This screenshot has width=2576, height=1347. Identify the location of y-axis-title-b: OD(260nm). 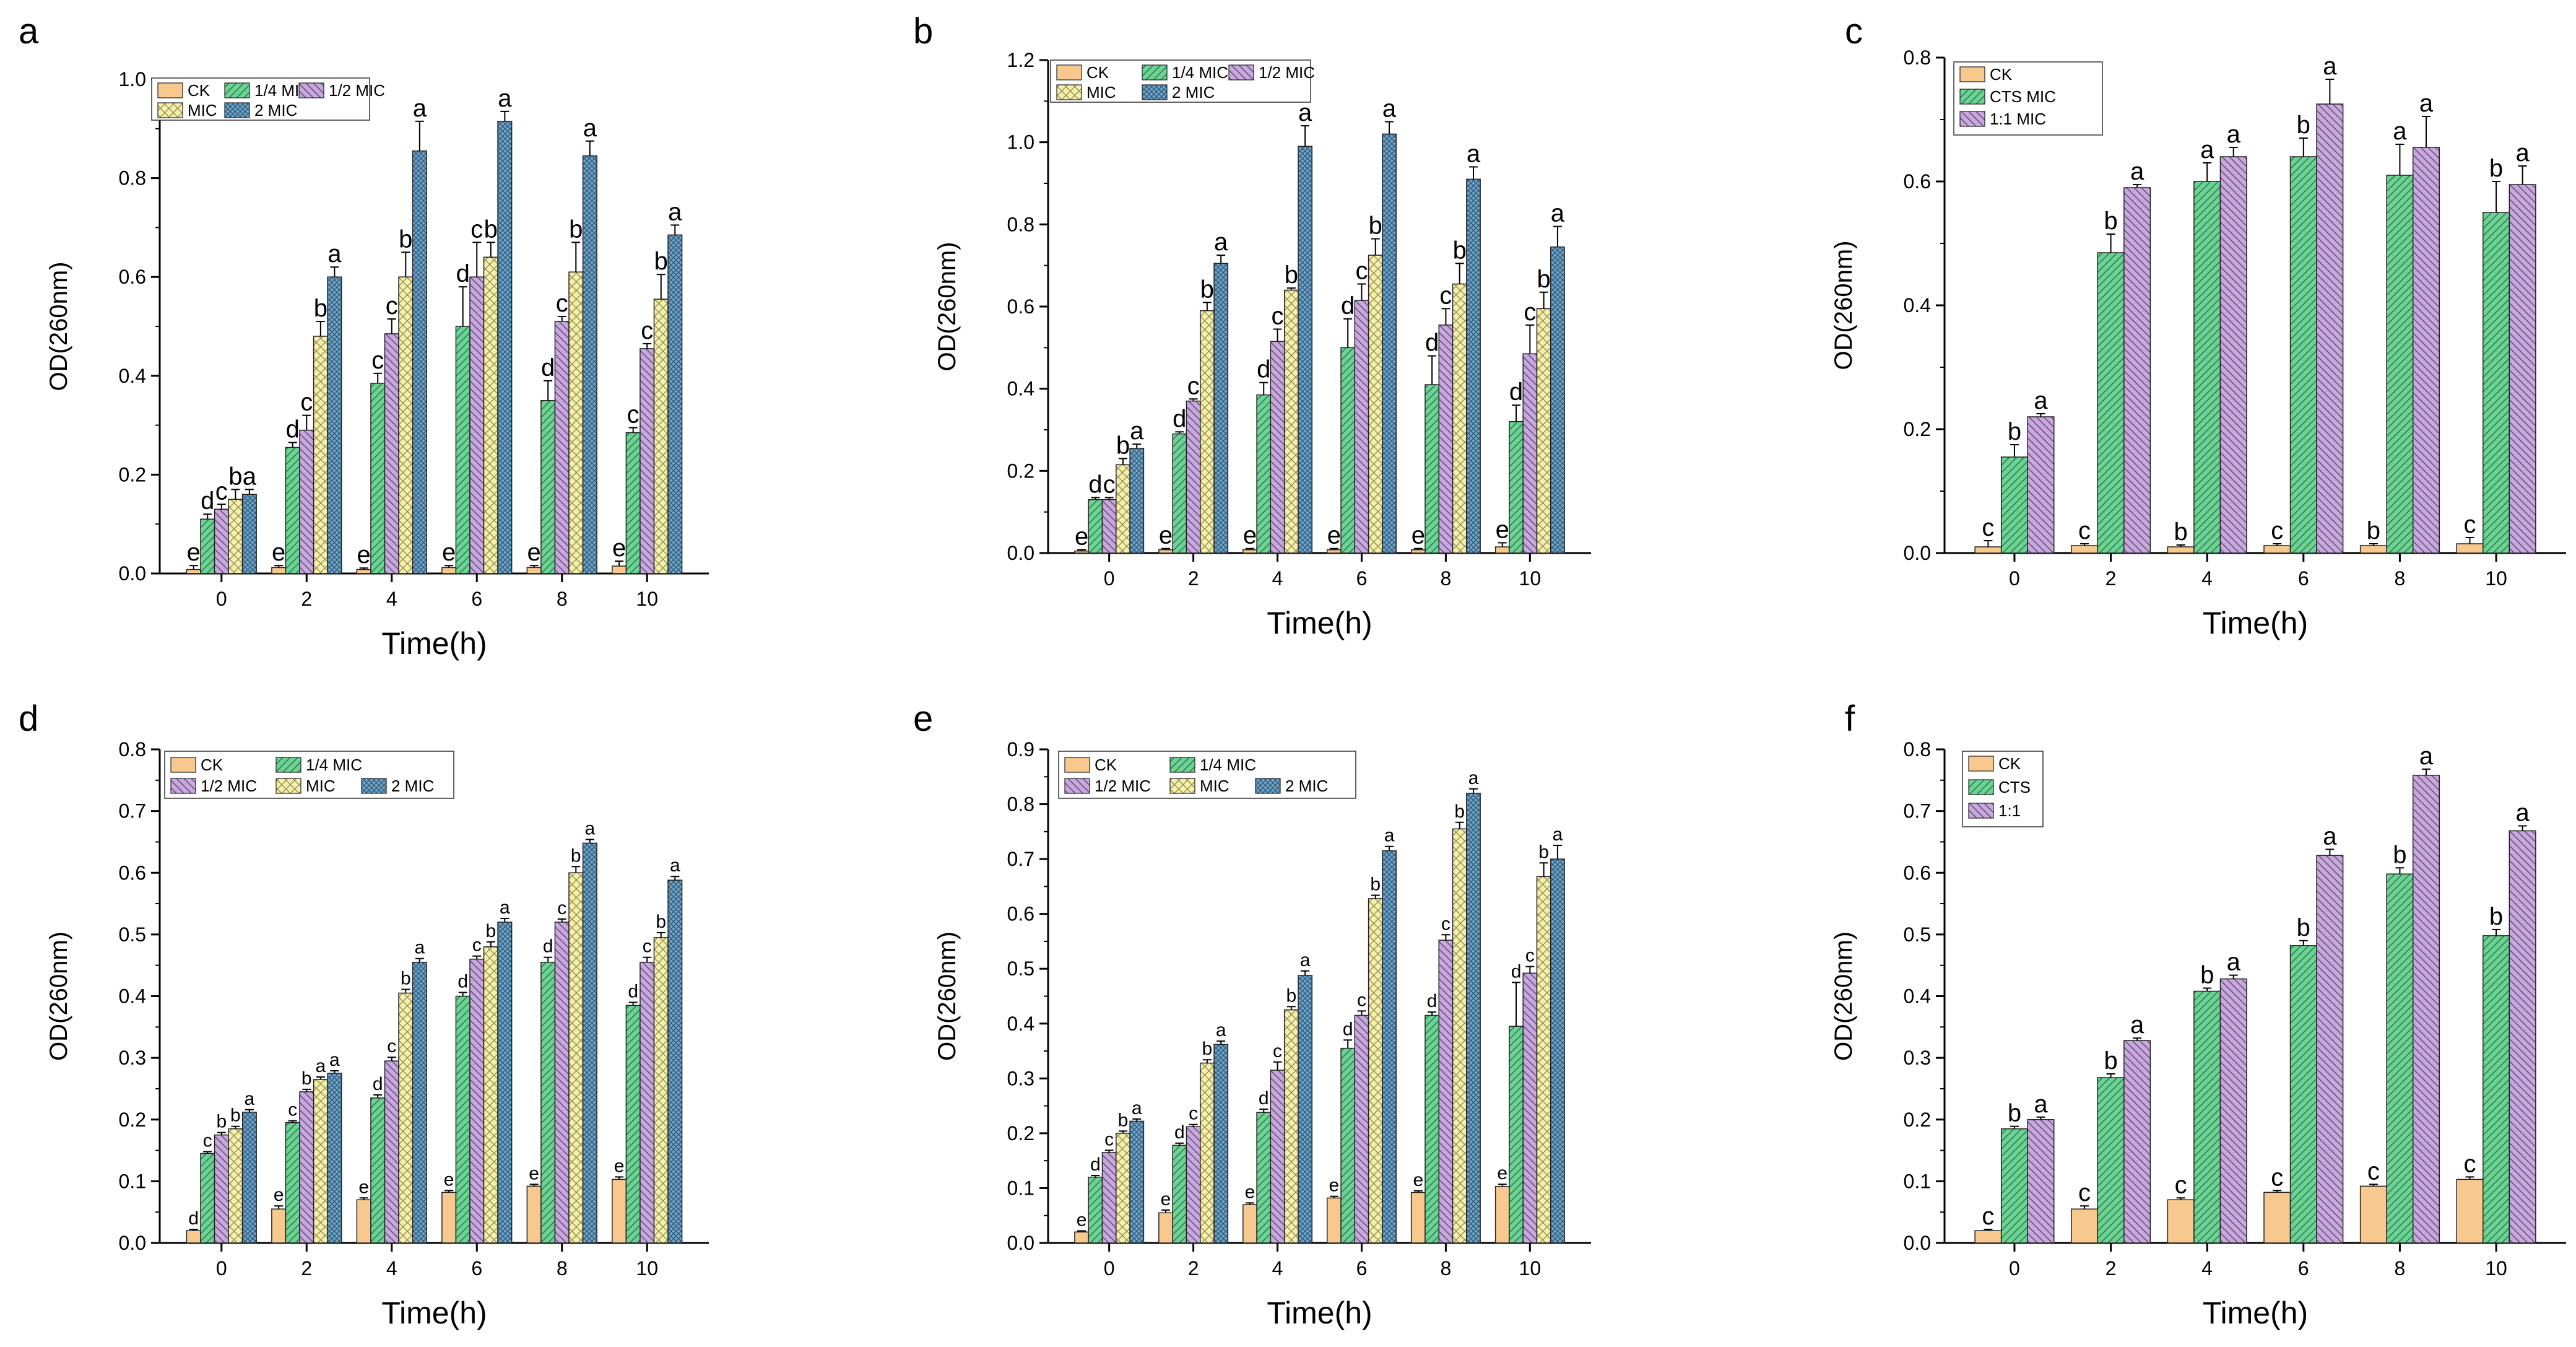
(947, 307).